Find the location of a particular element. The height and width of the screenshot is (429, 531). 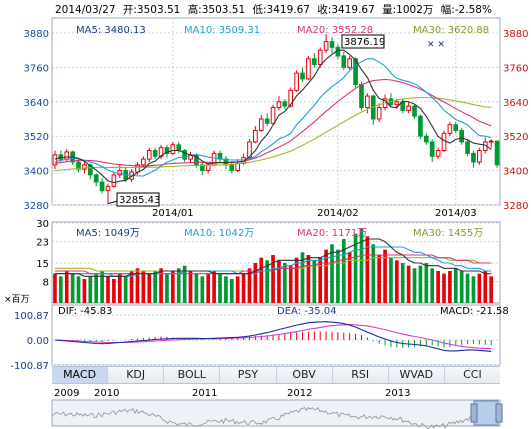

high-callout-label: 3876.19 is located at coordinates (364, 42).